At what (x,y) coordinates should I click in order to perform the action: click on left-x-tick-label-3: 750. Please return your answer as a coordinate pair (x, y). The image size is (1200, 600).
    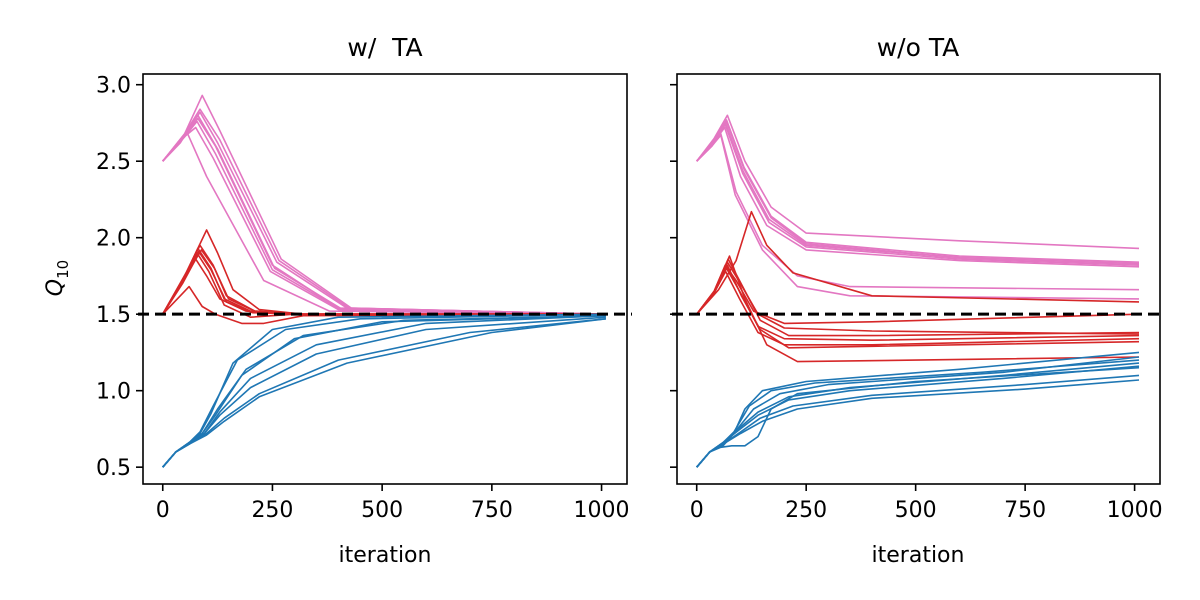
    Looking at the image, I should click on (492, 510).